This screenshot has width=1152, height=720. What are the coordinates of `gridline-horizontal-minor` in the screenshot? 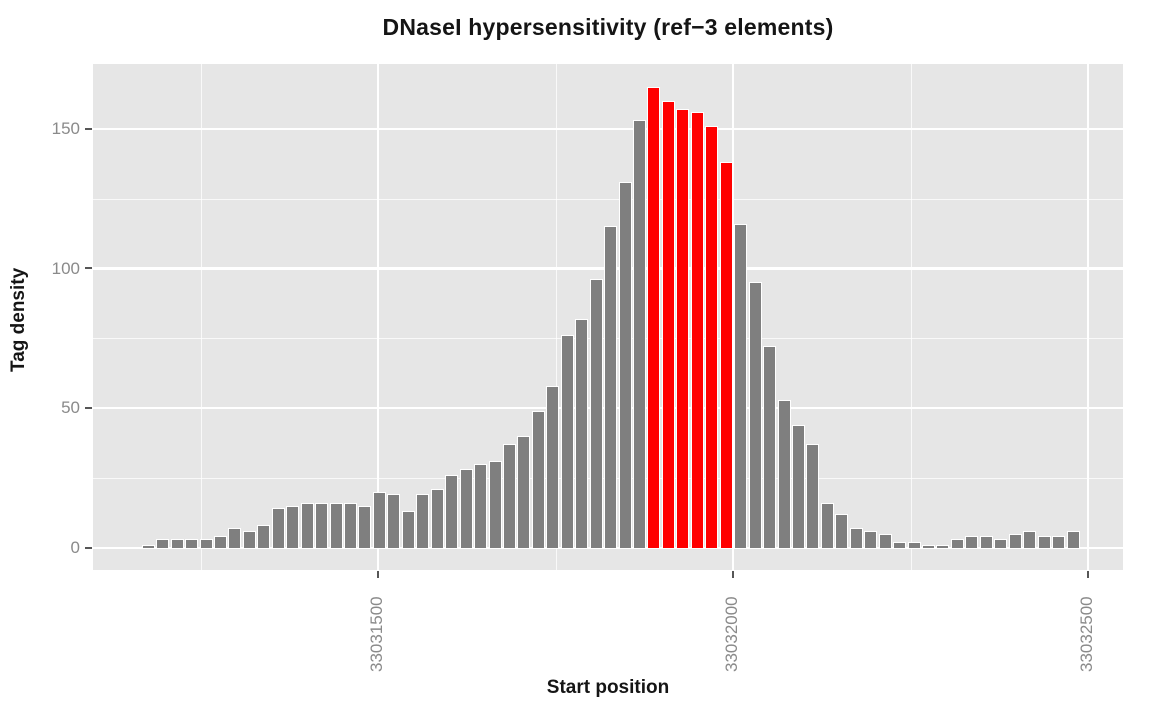 It's located at (608, 199).